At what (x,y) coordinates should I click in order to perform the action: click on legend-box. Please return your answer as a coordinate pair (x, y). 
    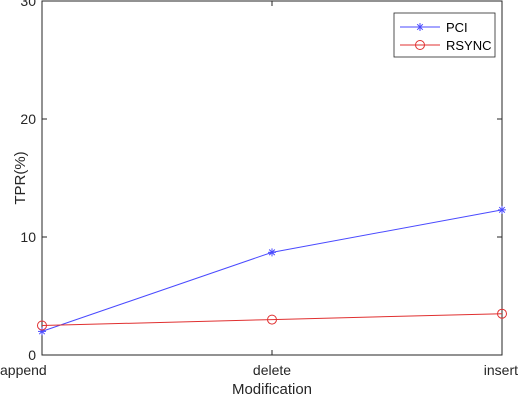
    Looking at the image, I should click on (444, 35).